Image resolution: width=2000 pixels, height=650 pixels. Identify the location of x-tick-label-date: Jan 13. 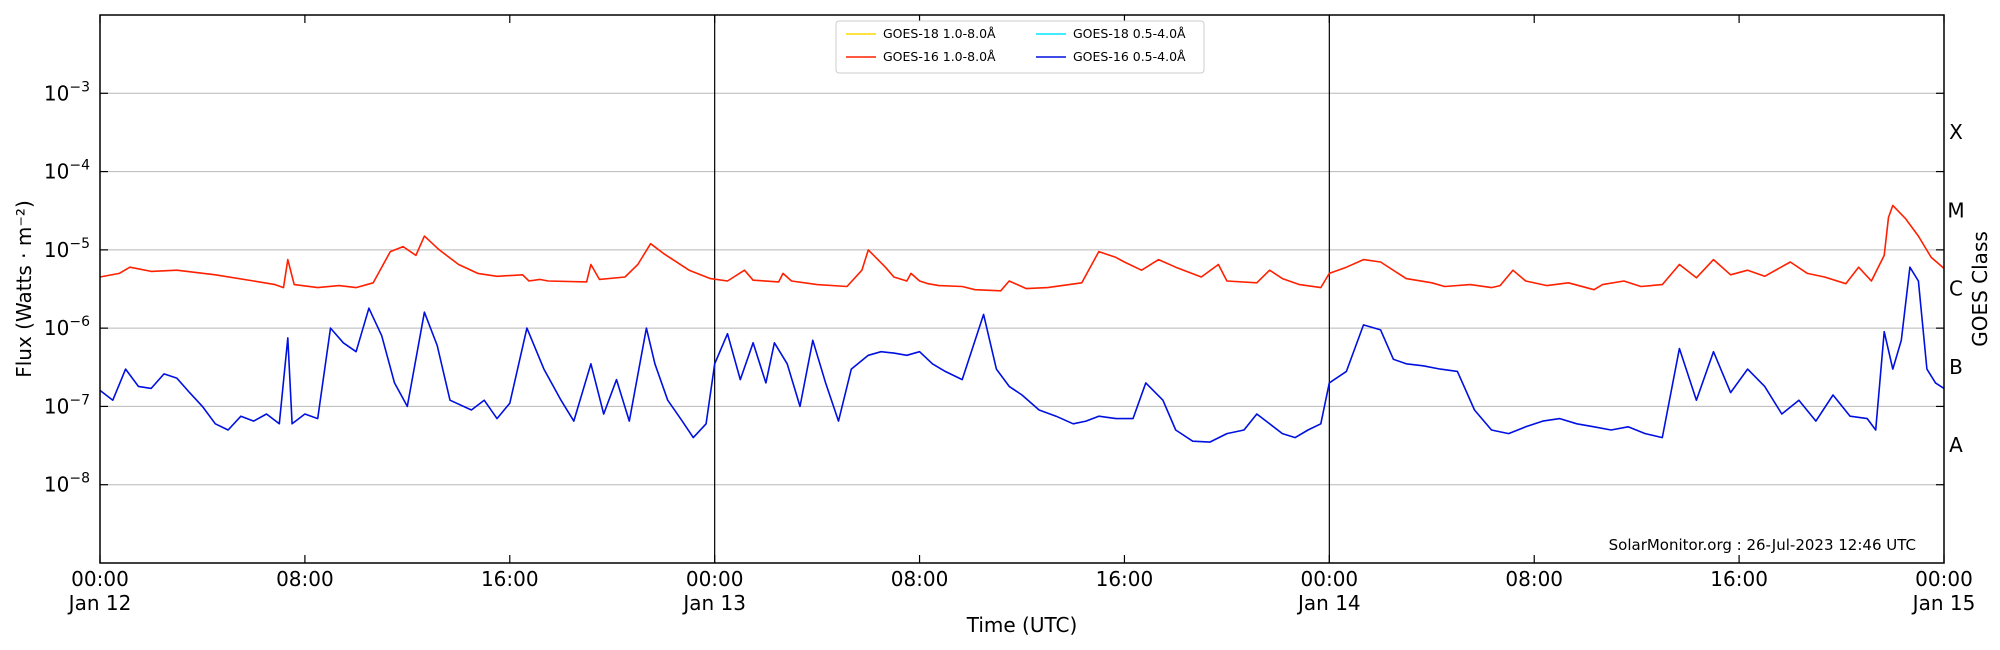
(713, 603).